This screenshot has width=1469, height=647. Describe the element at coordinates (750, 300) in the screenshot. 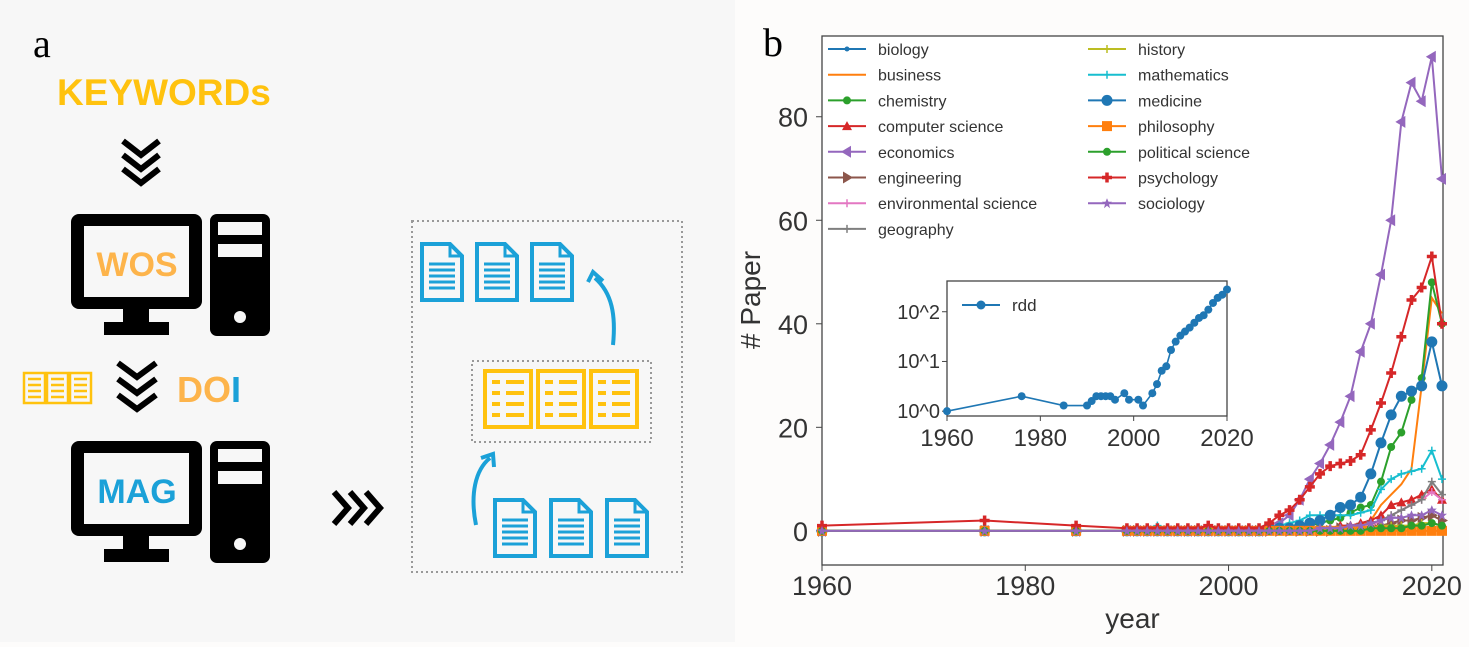

I see `y-axis-label: # Paper` at that location.